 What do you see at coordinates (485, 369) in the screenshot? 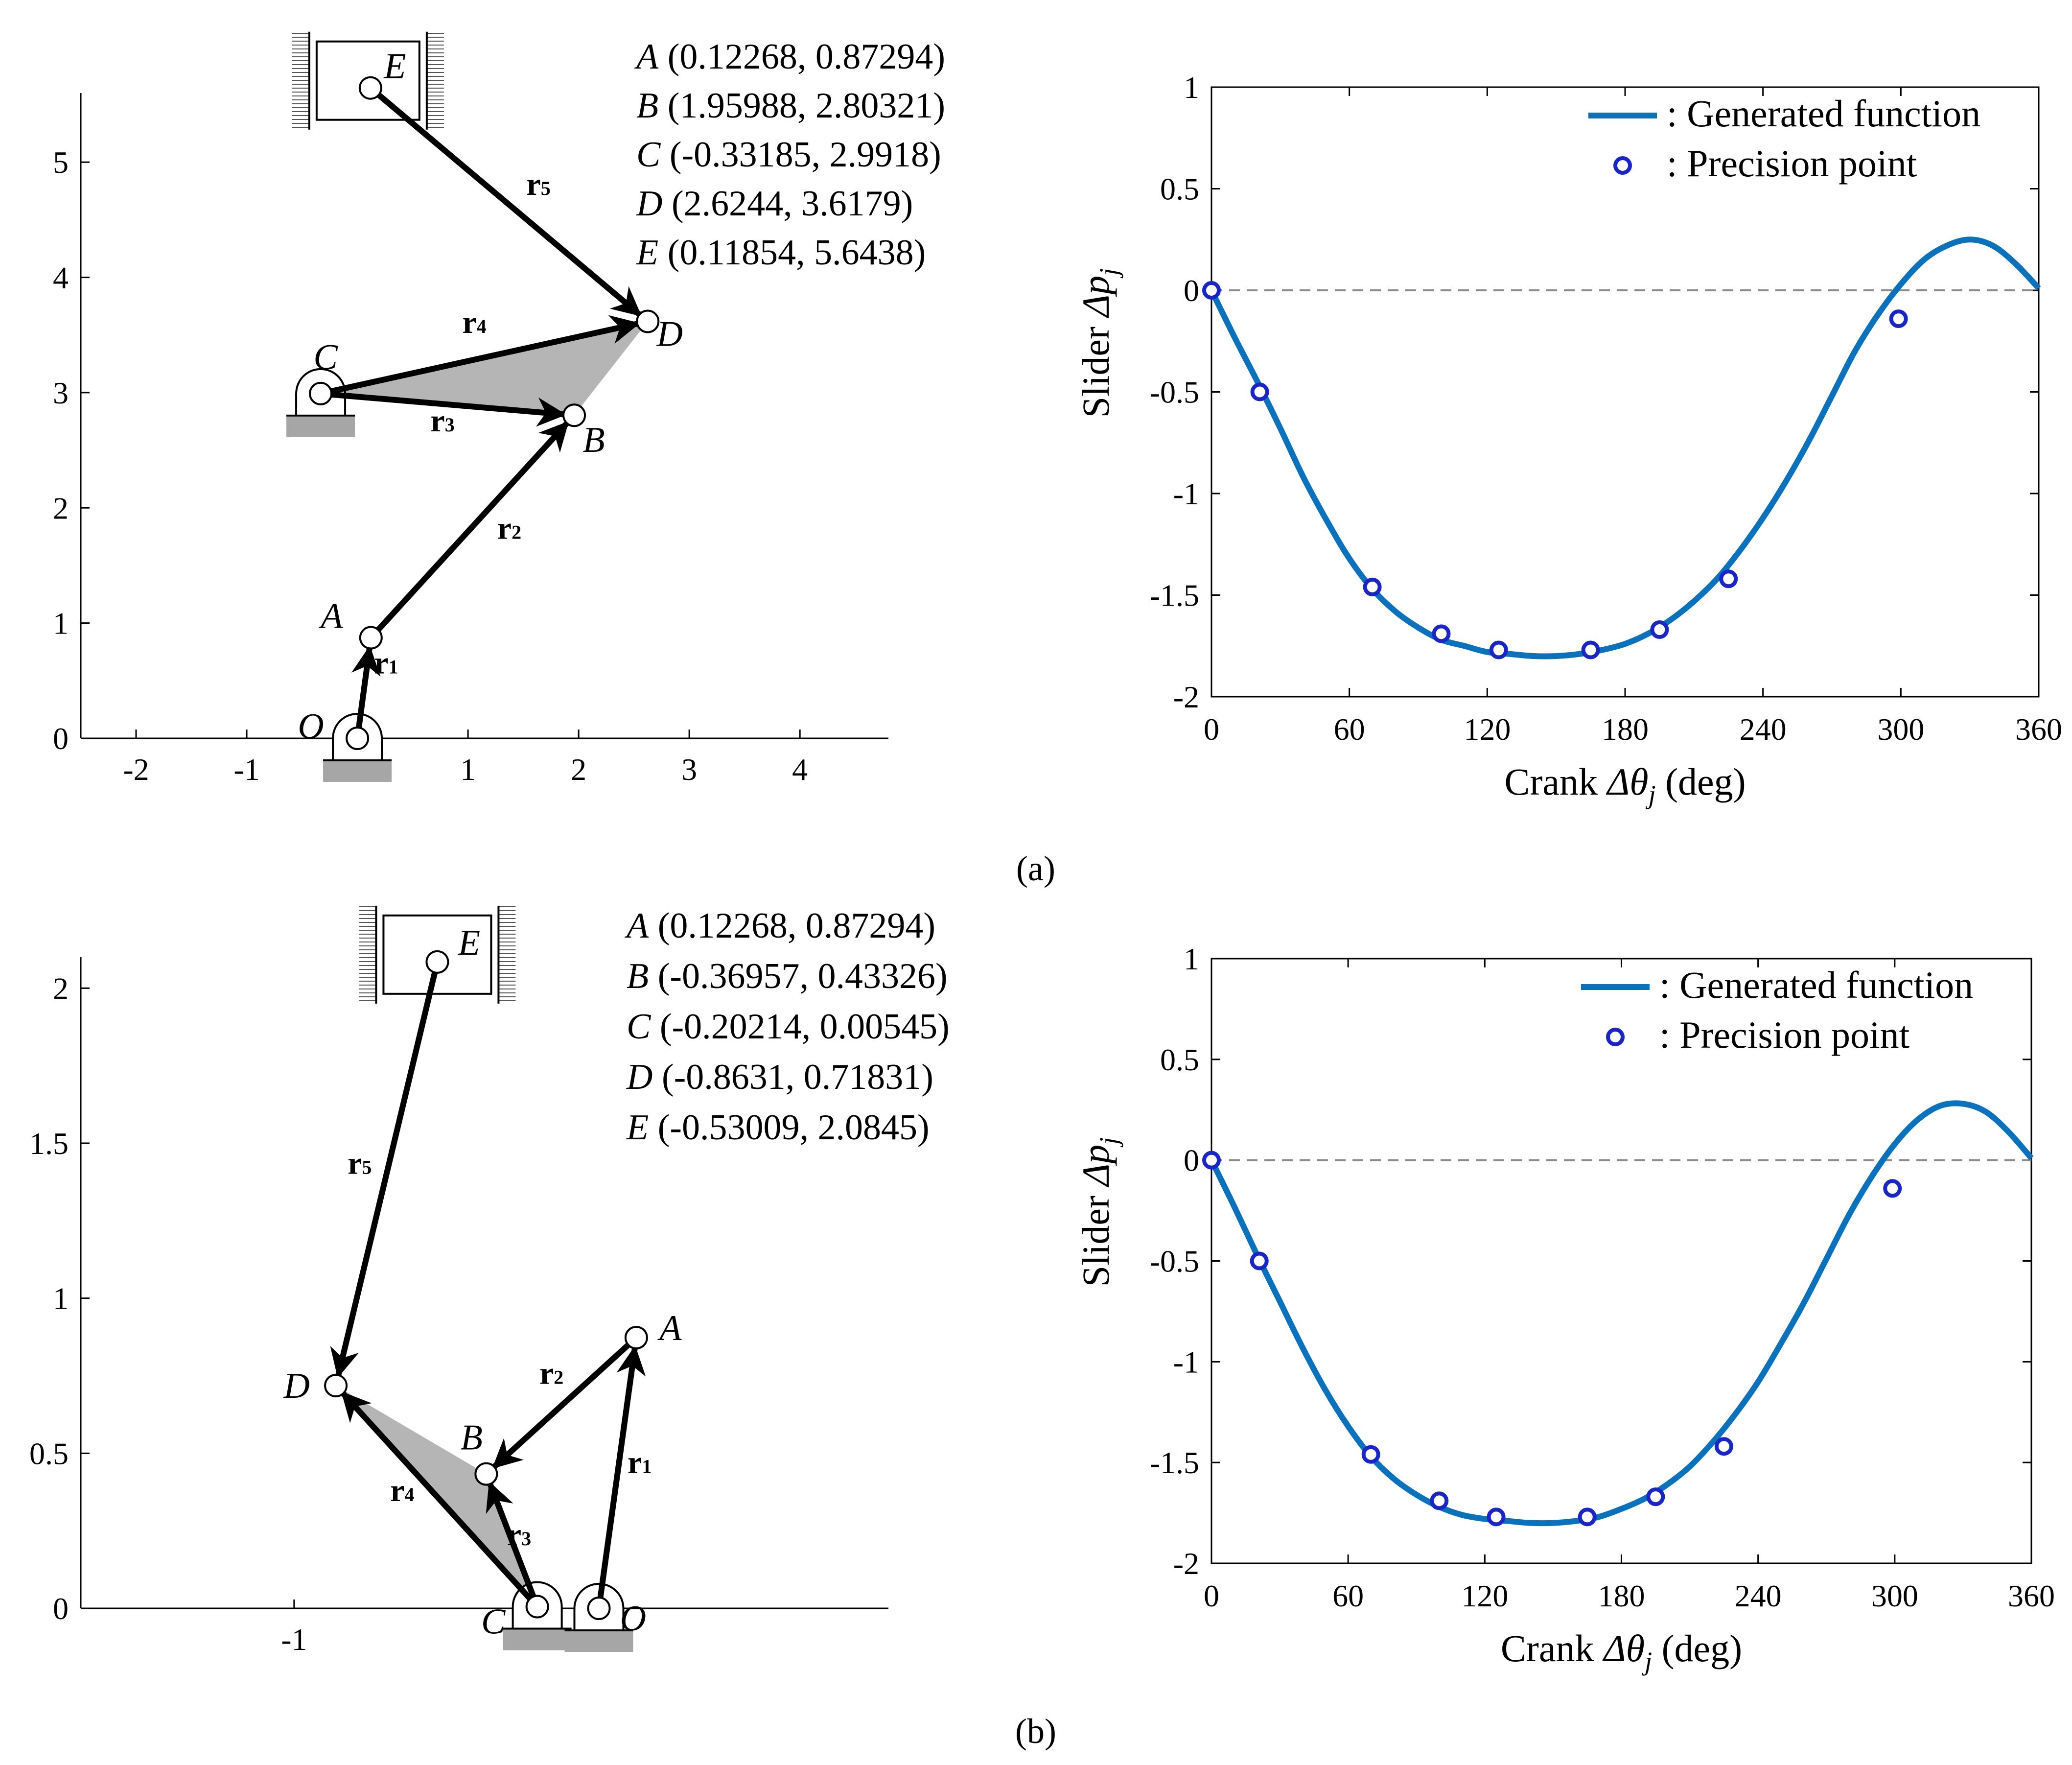
I see `coupler-triangle` at bounding box center [485, 369].